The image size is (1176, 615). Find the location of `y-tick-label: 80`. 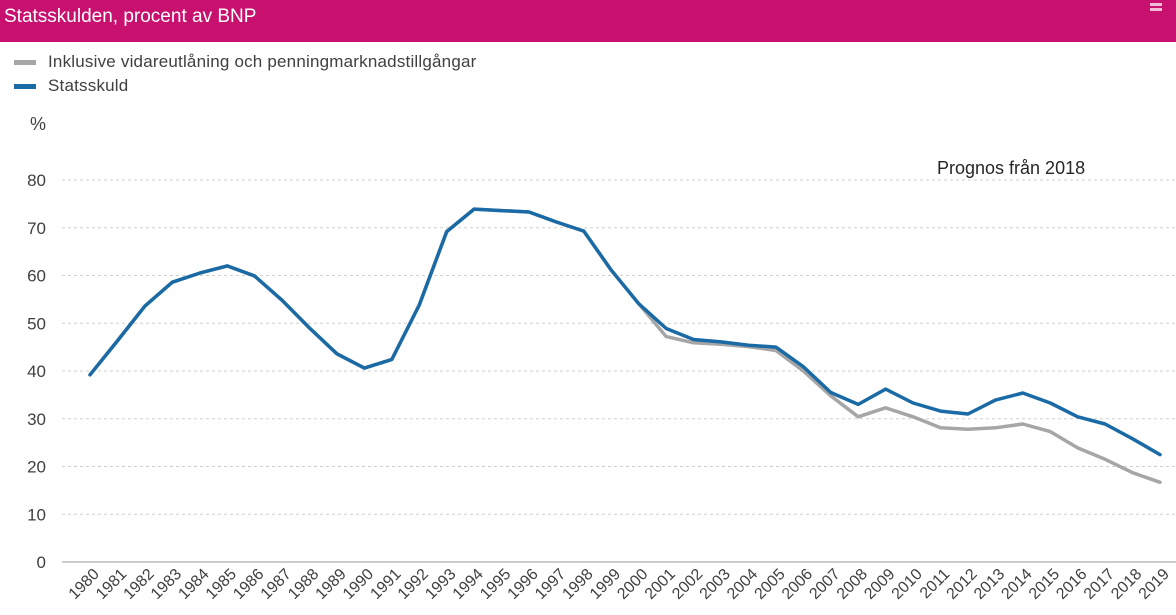

y-tick-label: 80 is located at coordinates (36, 180).